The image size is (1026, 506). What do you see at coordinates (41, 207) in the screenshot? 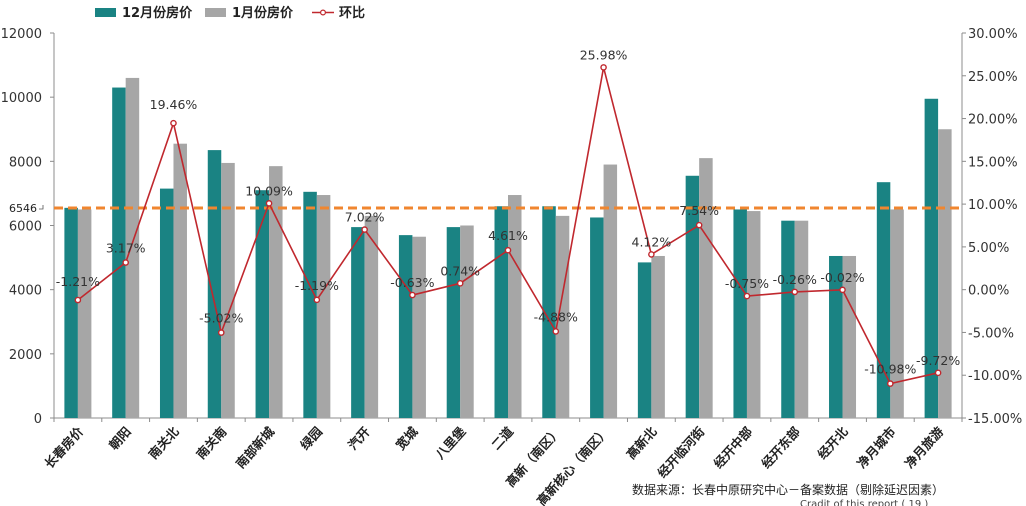
I see `return-glyph-icon` at bounding box center [41, 207].